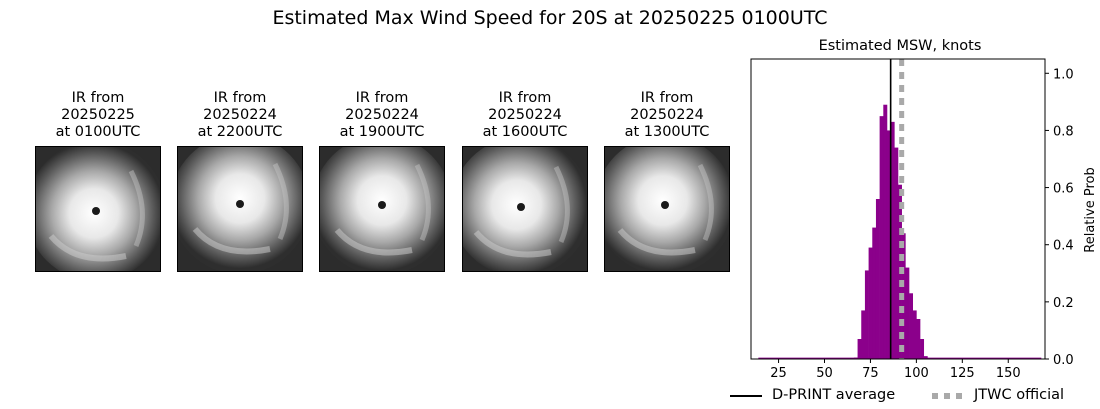 This screenshot has height=409, width=1100. What do you see at coordinates (240, 132) in the screenshot?
I see `ir-caption-time: at 2200UTC` at bounding box center [240, 132].